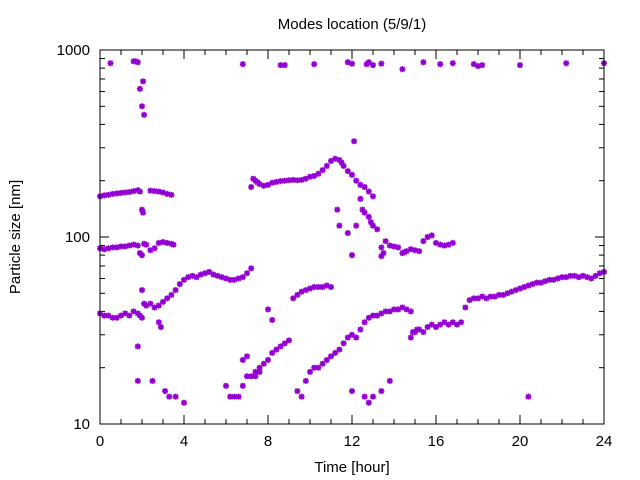 The width and height of the screenshot is (640, 480). What do you see at coordinates (268, 441) in the screenshot?
I see `x-tick-label: 8` at bounding box center [268, 441].